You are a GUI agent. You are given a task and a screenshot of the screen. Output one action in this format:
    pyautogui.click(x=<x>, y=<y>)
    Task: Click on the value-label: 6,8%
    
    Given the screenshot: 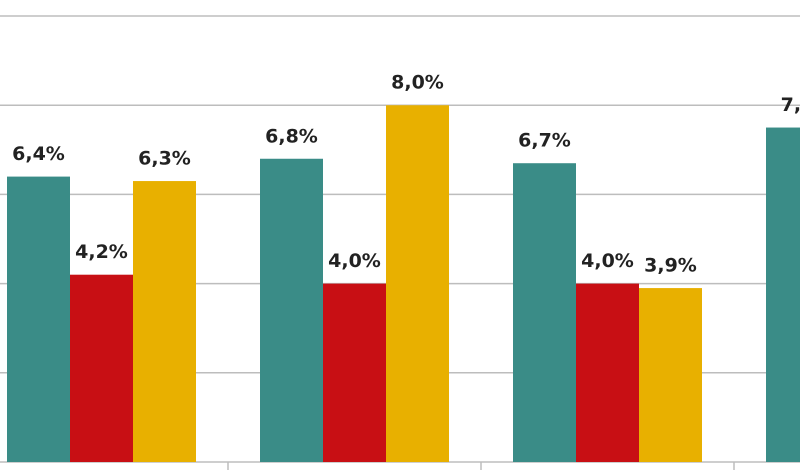 What is the action you would take?
    pyautogui.click(x=291, y=136)
    